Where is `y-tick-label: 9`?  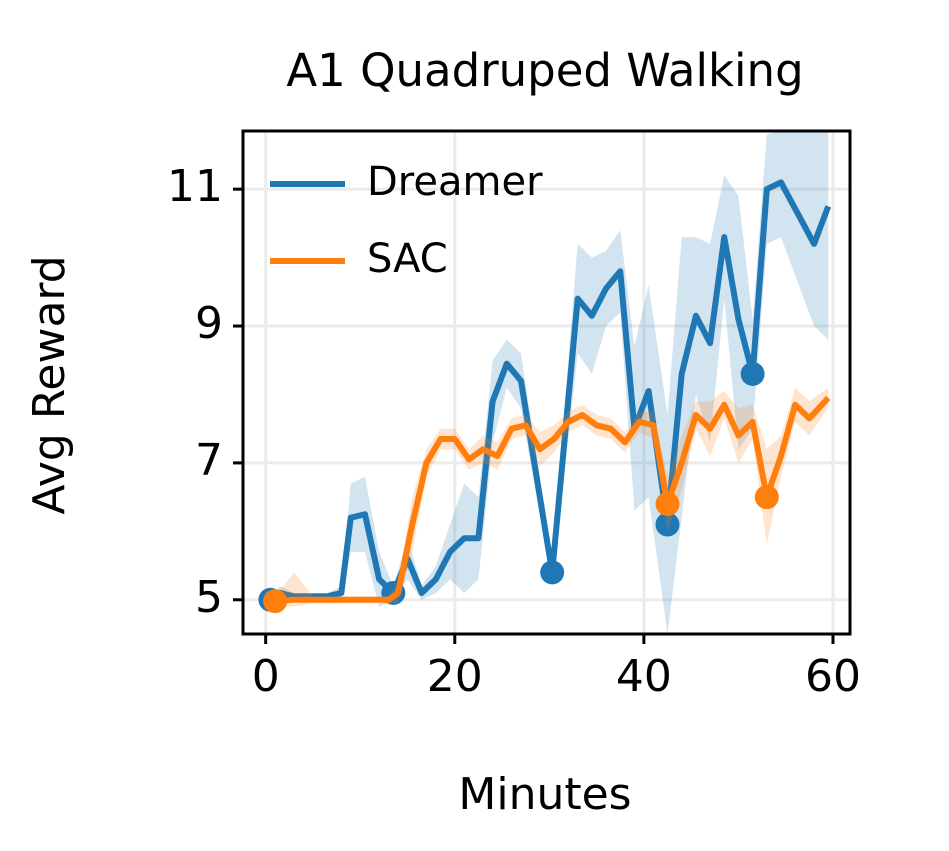
y-tick-label: 9 is located at coordinates (209, 323).